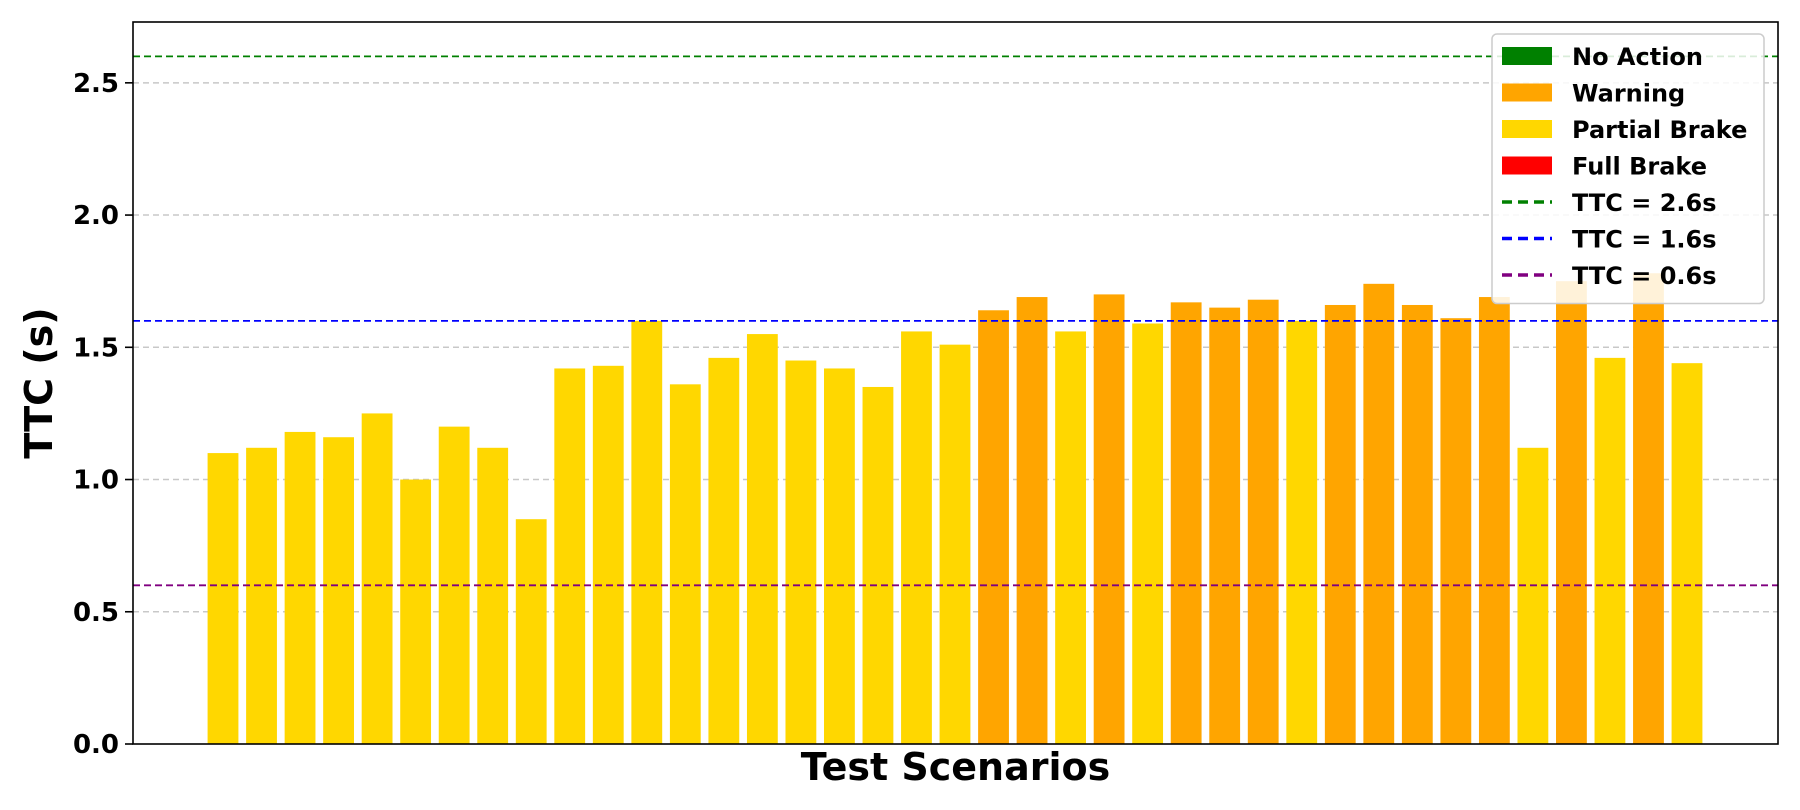 Image resolution: width=1800 pixels, height=810 pixels. I want to click on legend-label: TTC = 1.6s, so click(1644, 240).